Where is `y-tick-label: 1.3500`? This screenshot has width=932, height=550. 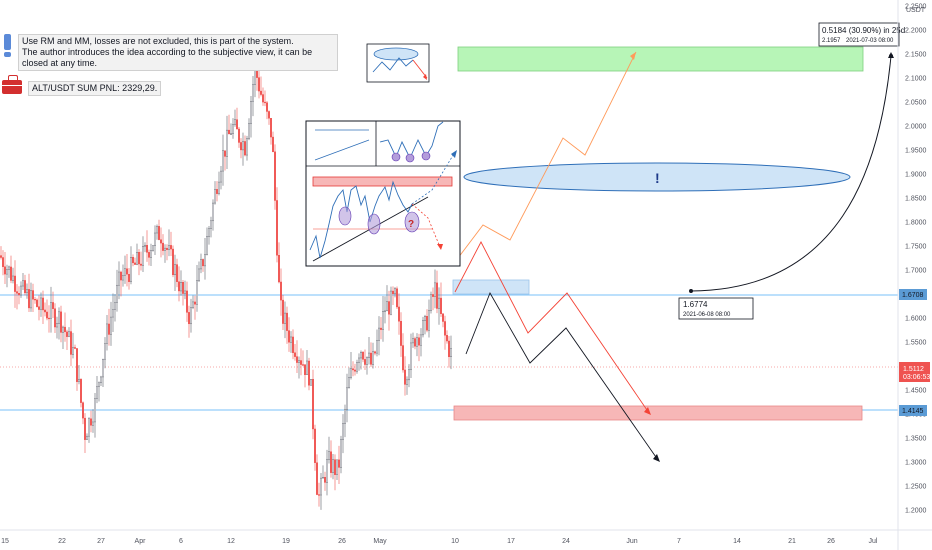 y-tick-label: 1.3500 is located at coordinates (916, 439).